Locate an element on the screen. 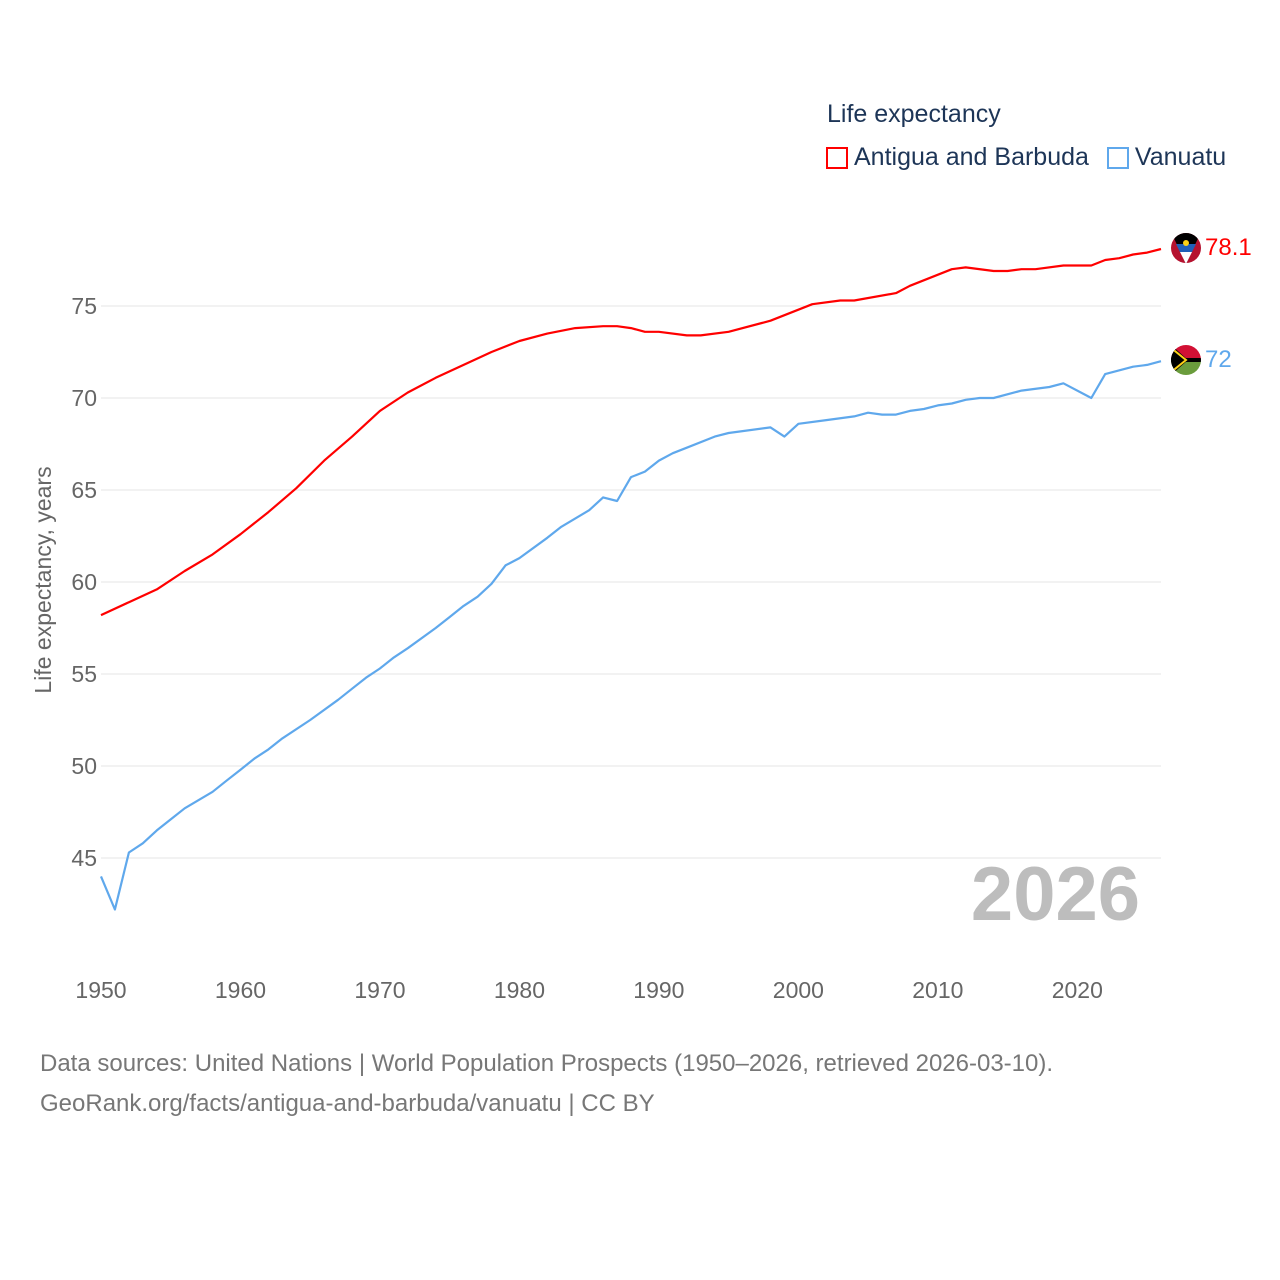 The image size is (1280, 1280). legend-label: Antigua and Barbuda is located at coordinates (971, 157).